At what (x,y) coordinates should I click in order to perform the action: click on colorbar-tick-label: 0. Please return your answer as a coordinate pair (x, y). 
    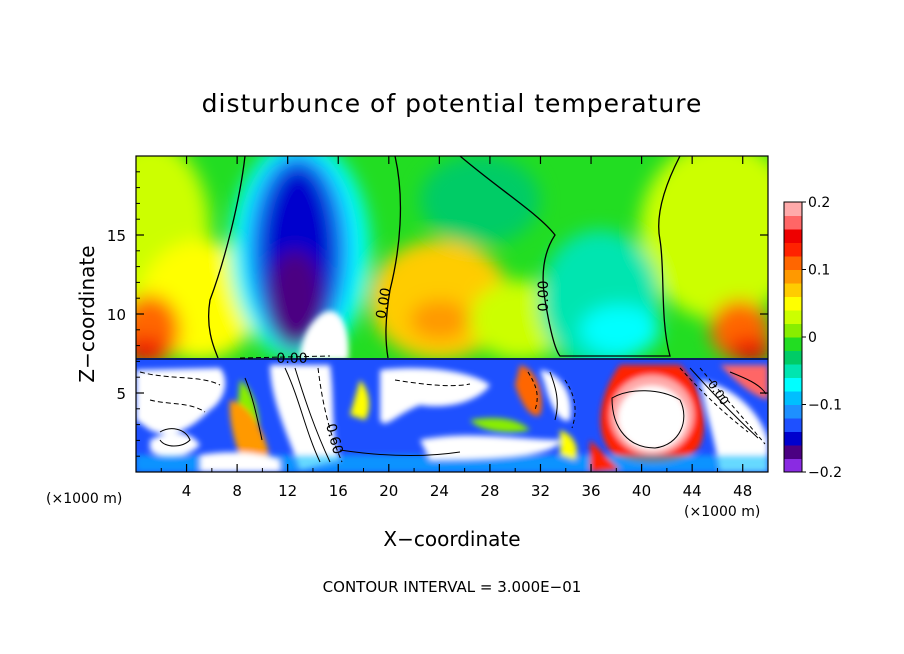
    Looking at the image, I should click on (812, 338).